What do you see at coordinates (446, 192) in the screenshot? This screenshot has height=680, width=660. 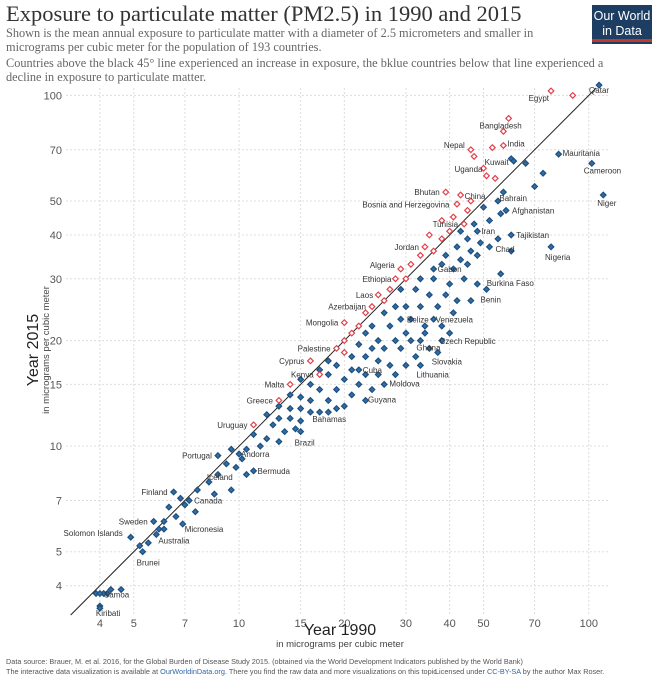 I see `data-point-bhutan` at bounding box center [446, 192].